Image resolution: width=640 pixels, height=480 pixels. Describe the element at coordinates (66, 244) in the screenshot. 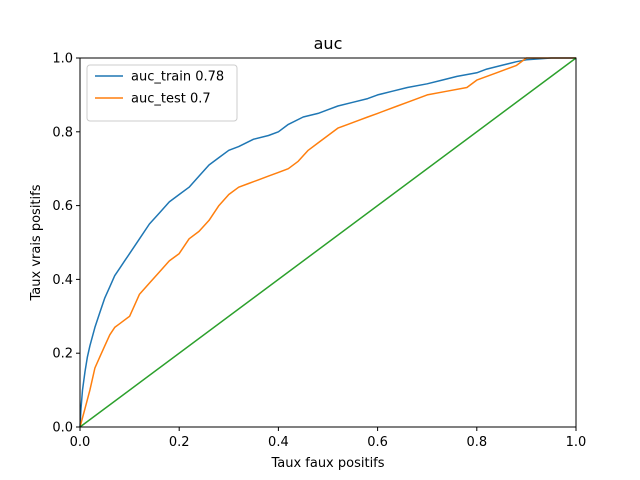

I see `y-axis: 0.0 0.2 0.4 0.6 0.8 1.0` at that location.